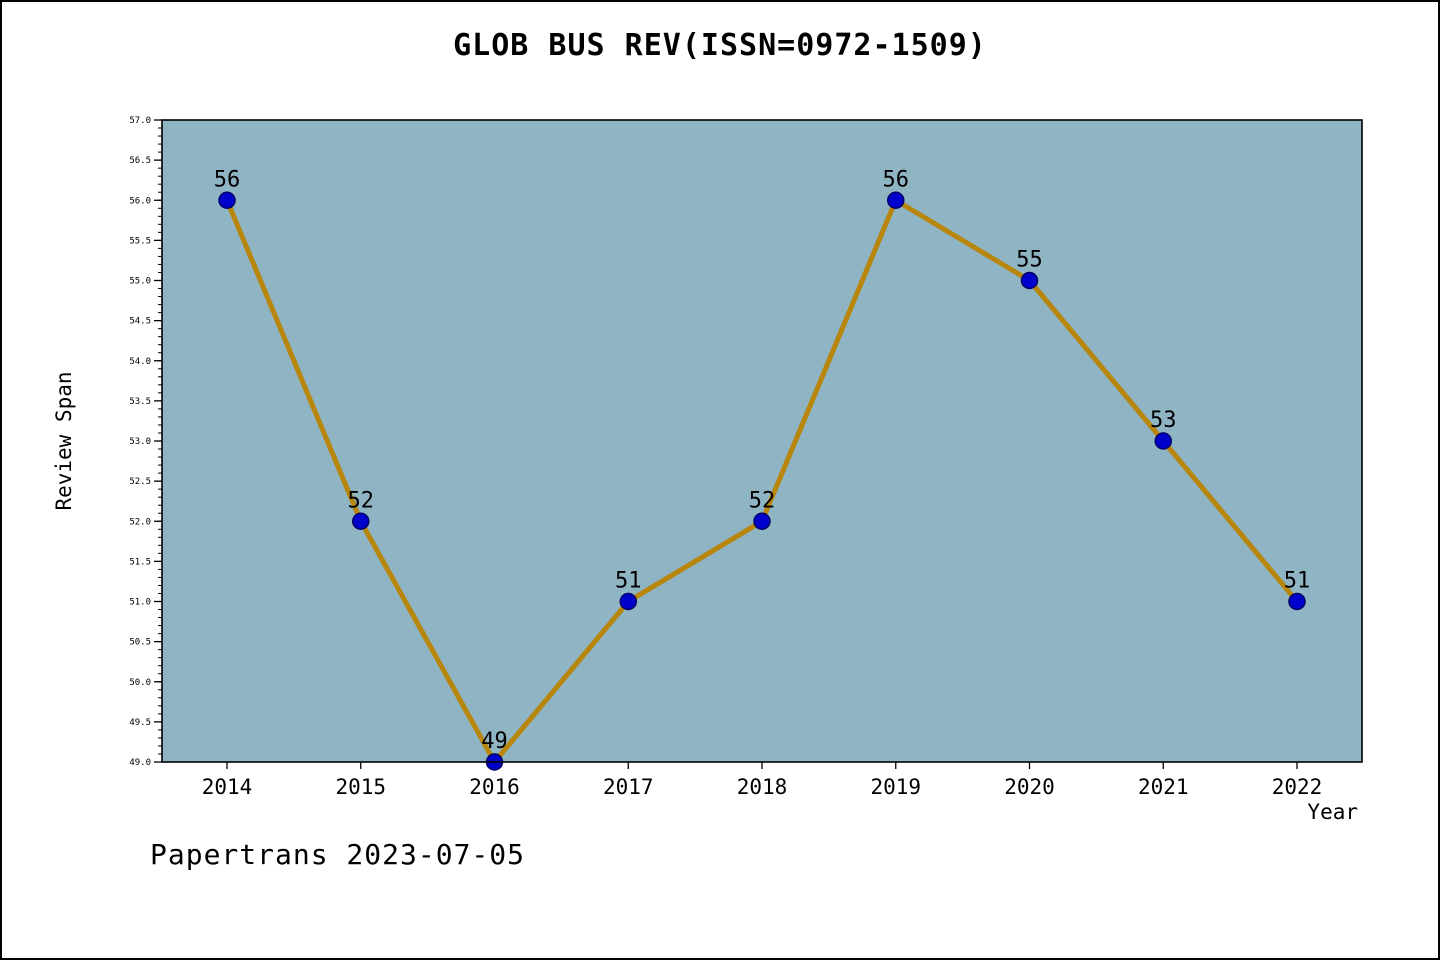  I want to click on x-tick-label: 2014, so click(227, 787).